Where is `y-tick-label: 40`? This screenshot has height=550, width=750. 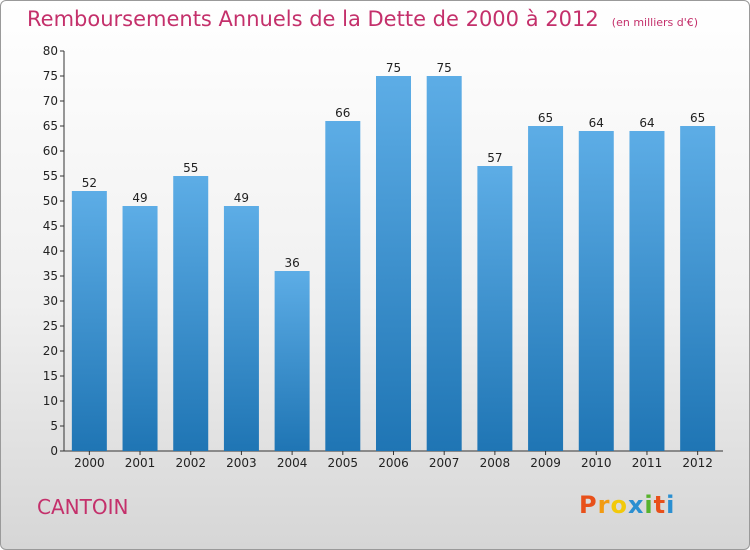 y-tick-label: 40 is located at coordinates (50, 251).